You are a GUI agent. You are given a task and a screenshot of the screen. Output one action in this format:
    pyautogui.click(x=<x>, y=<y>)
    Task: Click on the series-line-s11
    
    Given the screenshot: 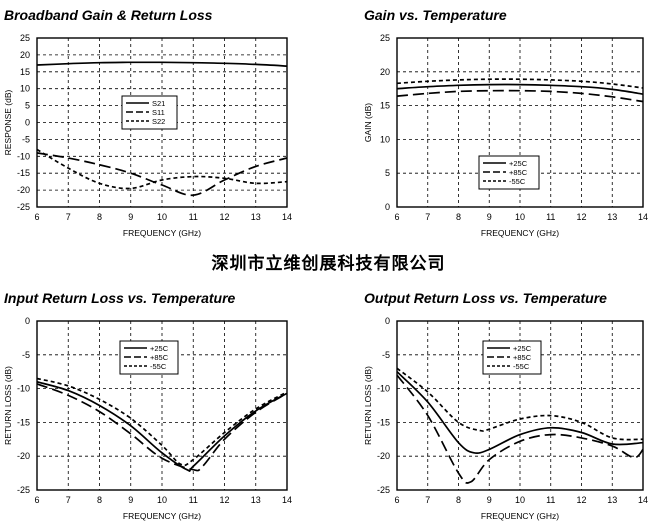 What is the action you would take?
    pyautogui.click(x=162, y=174)
    